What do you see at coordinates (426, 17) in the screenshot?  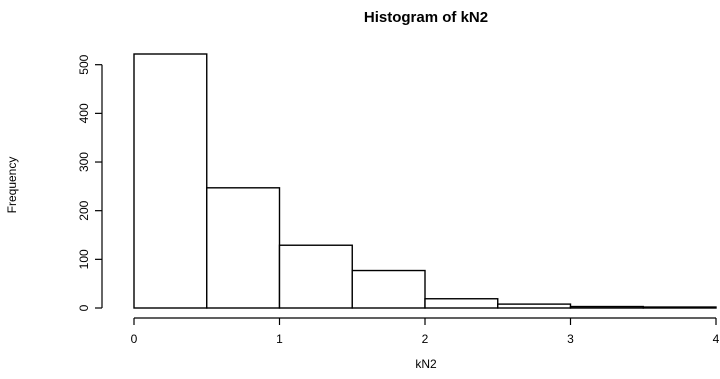 I see `chart-title: Histogram of kN2` at bounding box center [426, 17].